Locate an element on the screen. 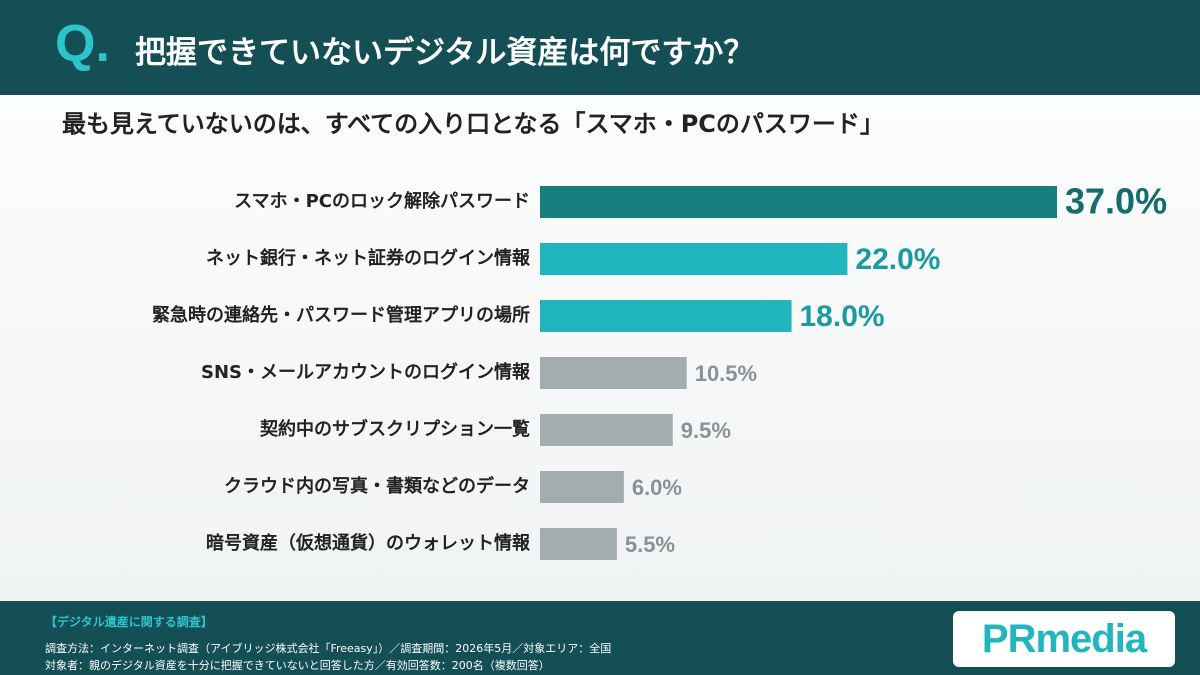 The image size is (1200, 675). category-label: スマホ・PCのロック解除パスワード is located at coordinates (382, 201).